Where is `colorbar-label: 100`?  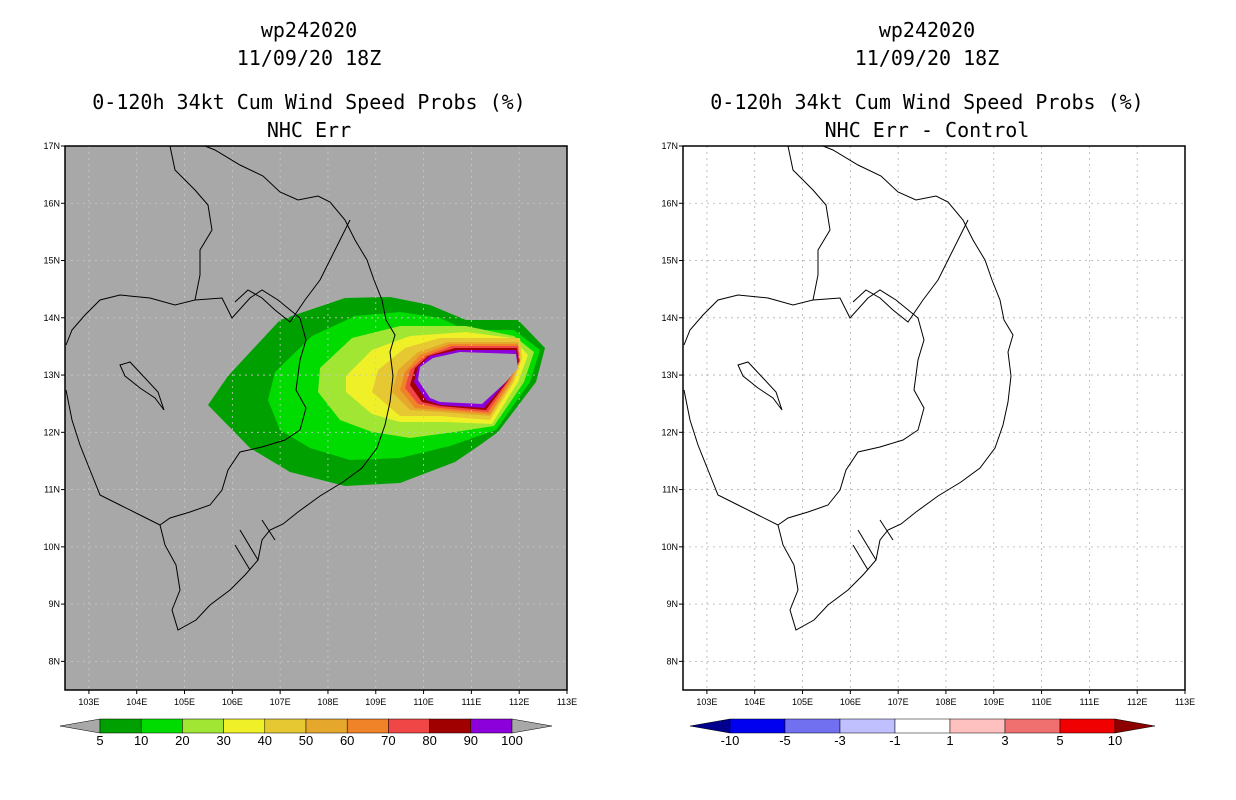
colorbar-label: 100 is located at coordinates (512, 740).